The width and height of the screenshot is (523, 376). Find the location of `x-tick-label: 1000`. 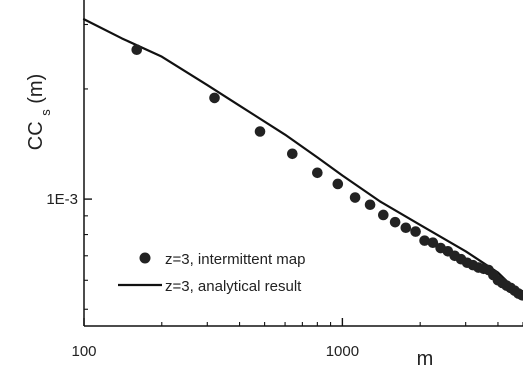

x-tick-label: 1000 is located at coordinates (342, 351).